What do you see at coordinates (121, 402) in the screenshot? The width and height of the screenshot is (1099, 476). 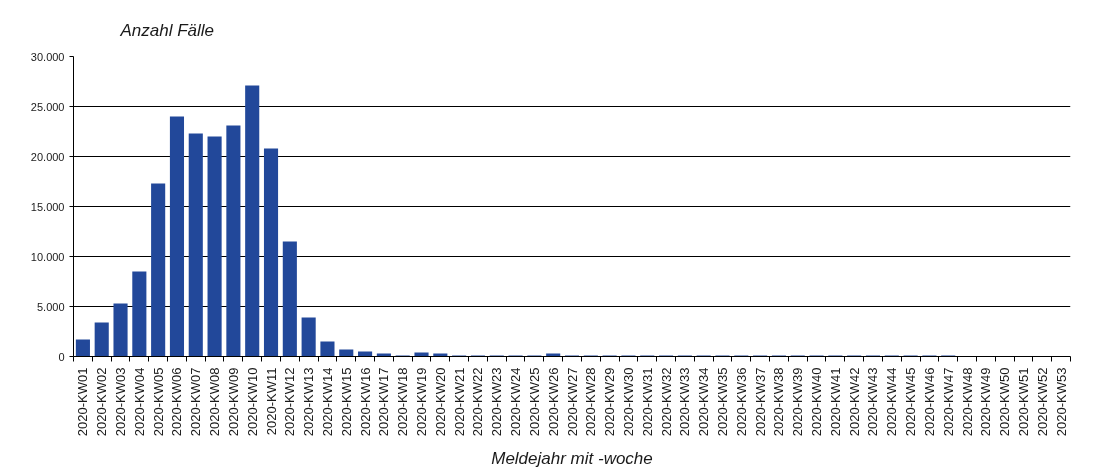 I see `x-tick-label: 2020-KW03` at bounding box center [121, 402].